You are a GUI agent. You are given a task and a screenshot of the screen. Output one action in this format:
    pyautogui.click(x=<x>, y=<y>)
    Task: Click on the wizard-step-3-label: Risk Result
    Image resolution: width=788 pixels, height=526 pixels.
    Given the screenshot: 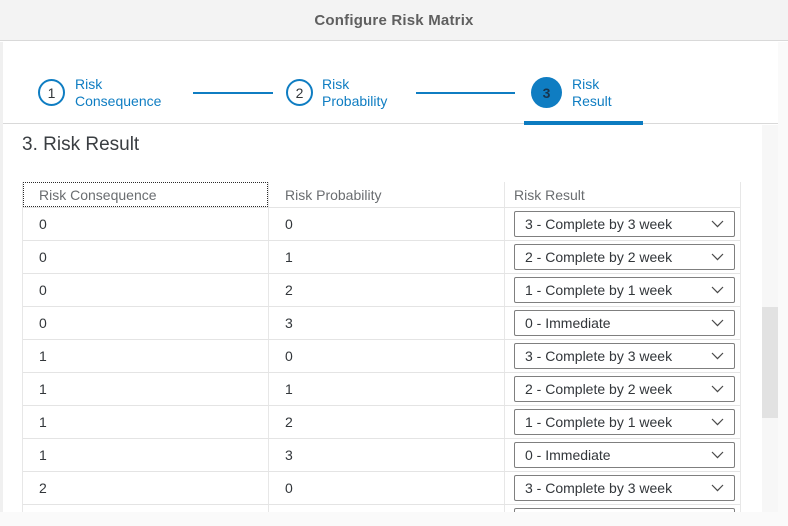 What is the action you would take?
    pyautogui.click(x=592, y=93)
    